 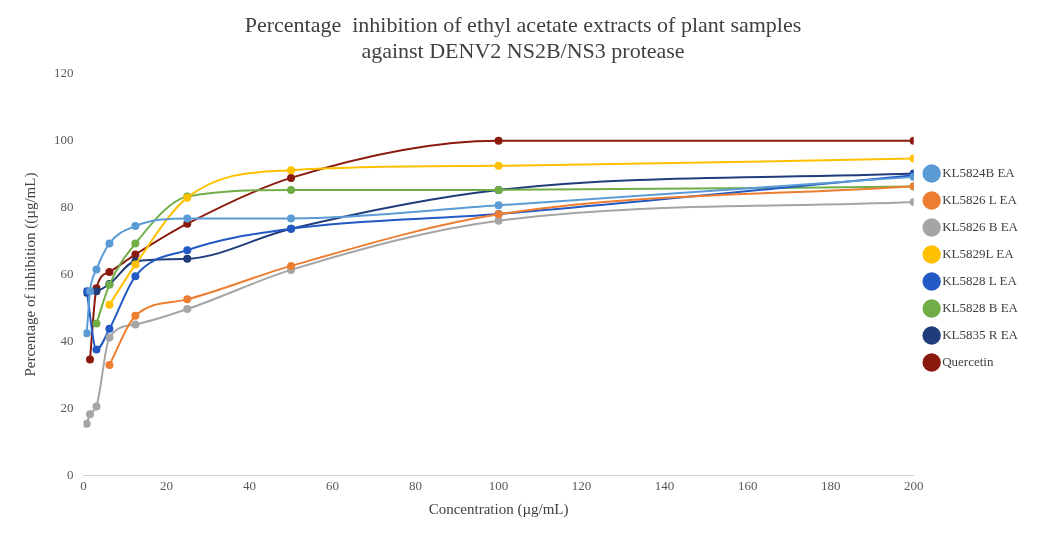 What do you see at coordinates (913, 485) in the screenshot?
I see `x-tick-label: 200` at bounding box center [913, 485].